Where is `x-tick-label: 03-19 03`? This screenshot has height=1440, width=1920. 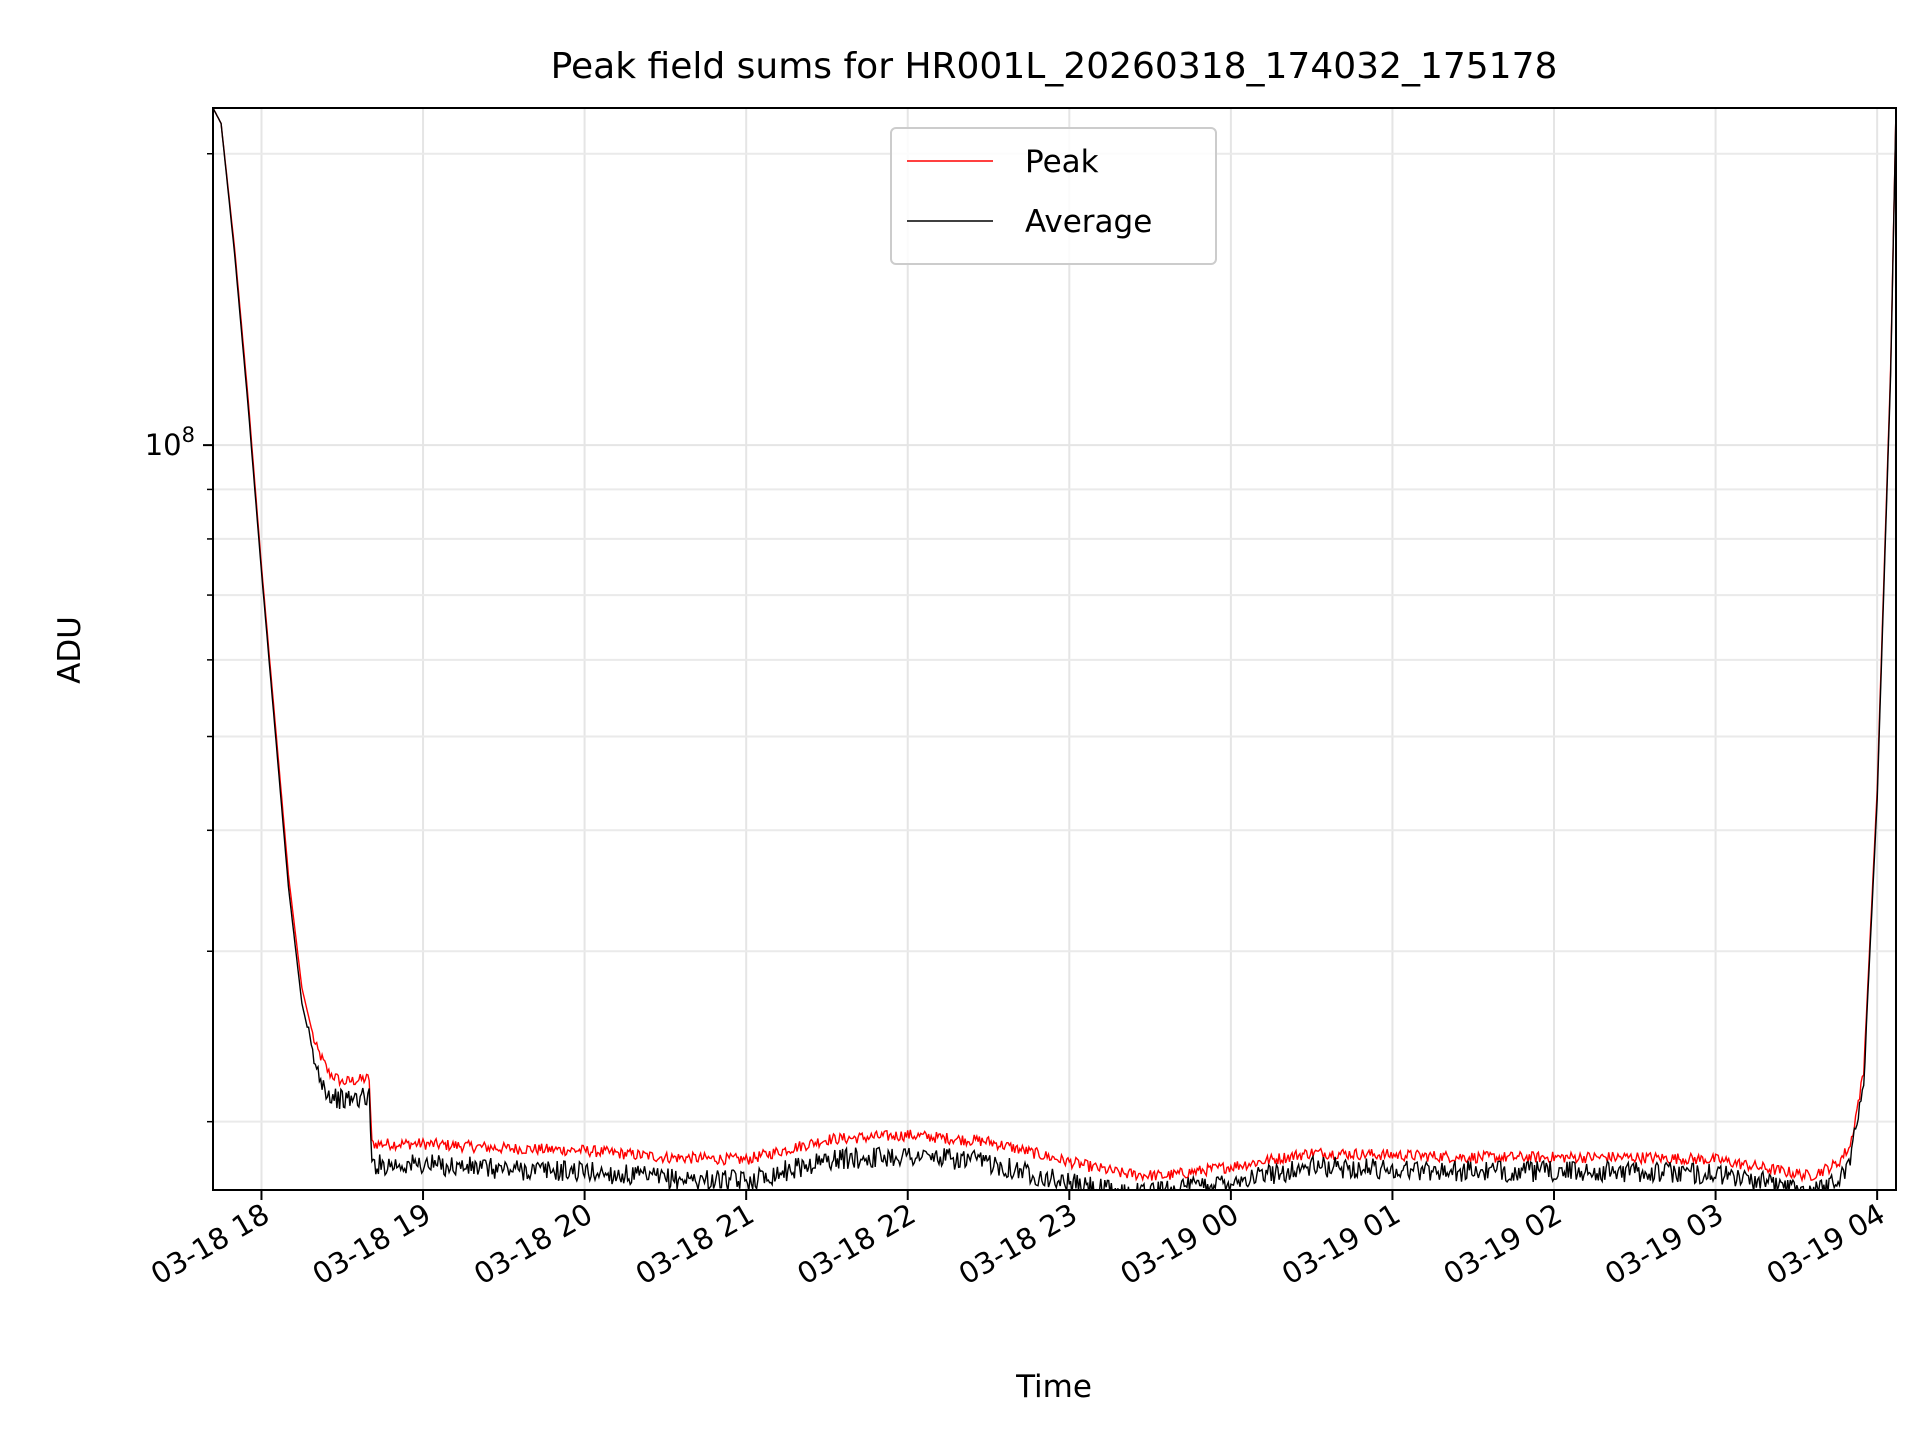 x-tick-label: 03-19 03 is located at coordinates (1664, 1244).